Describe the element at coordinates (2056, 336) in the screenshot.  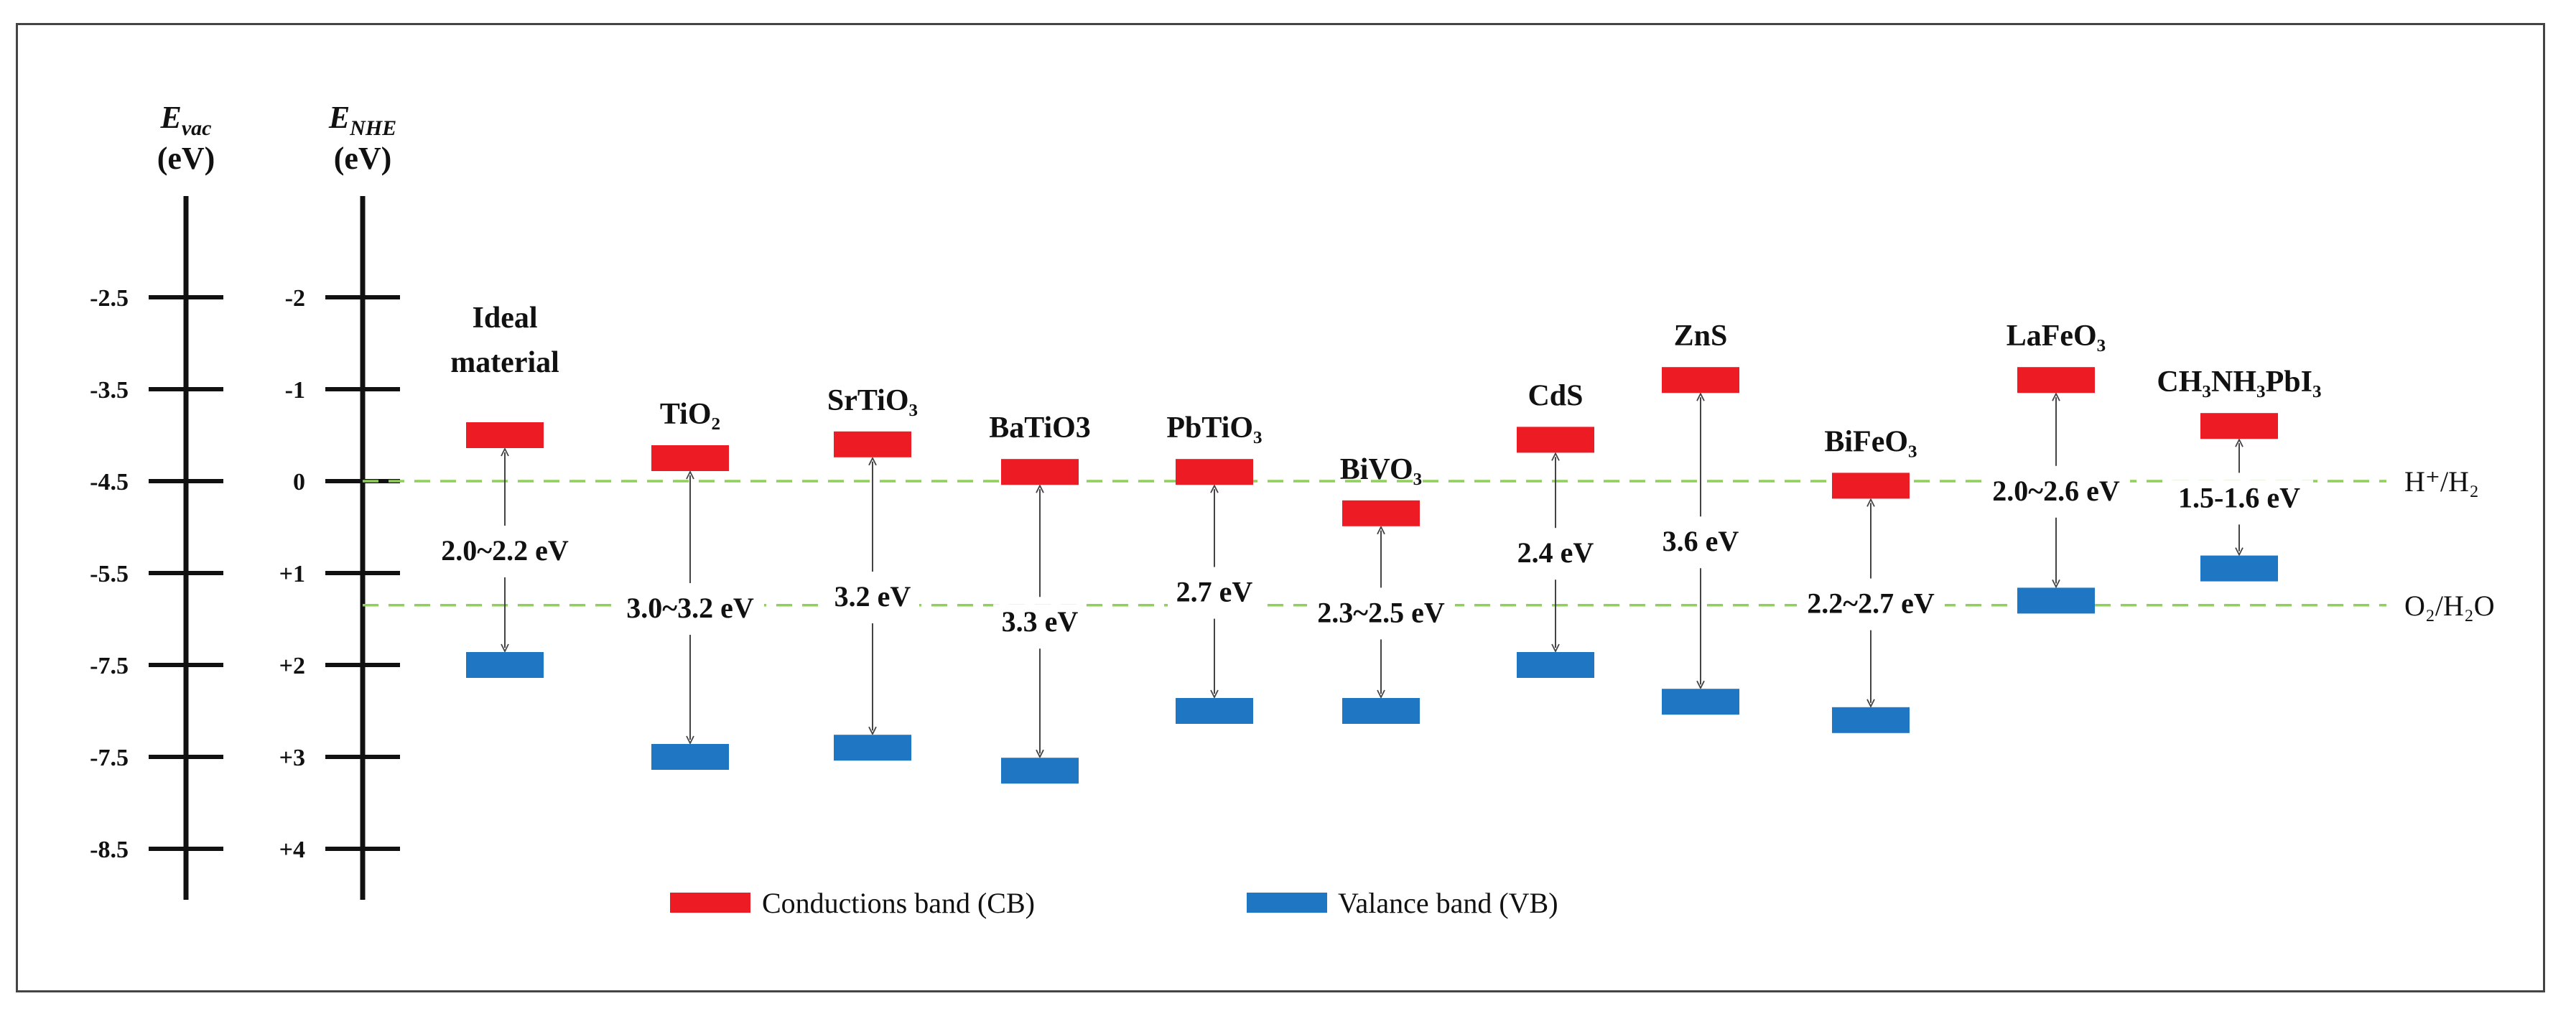
I see `material-name: LaFeO₃` at that location.